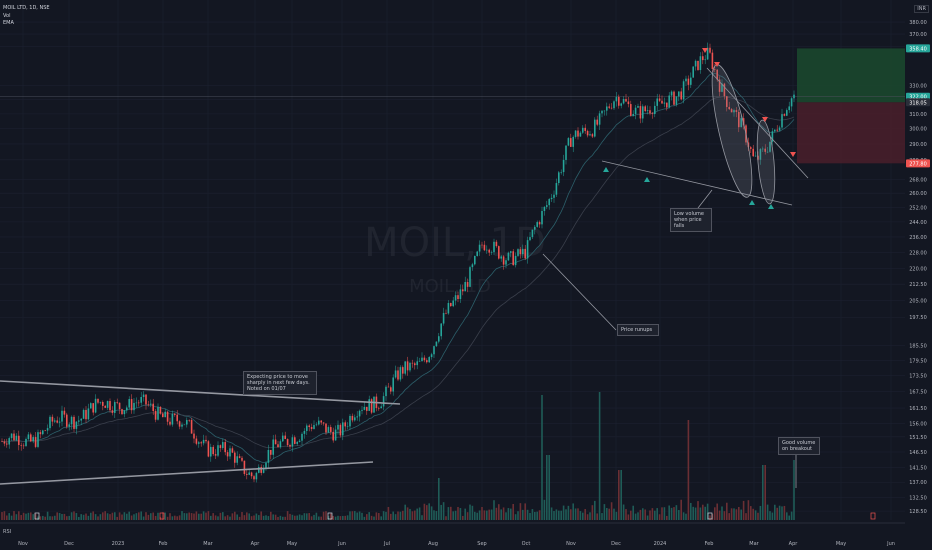 This screenshot has width=932, height=550. What do you see at coordinates (921, 9) in the screenshot?
I see `currency-label: INR` at bounding box center [921, 9].